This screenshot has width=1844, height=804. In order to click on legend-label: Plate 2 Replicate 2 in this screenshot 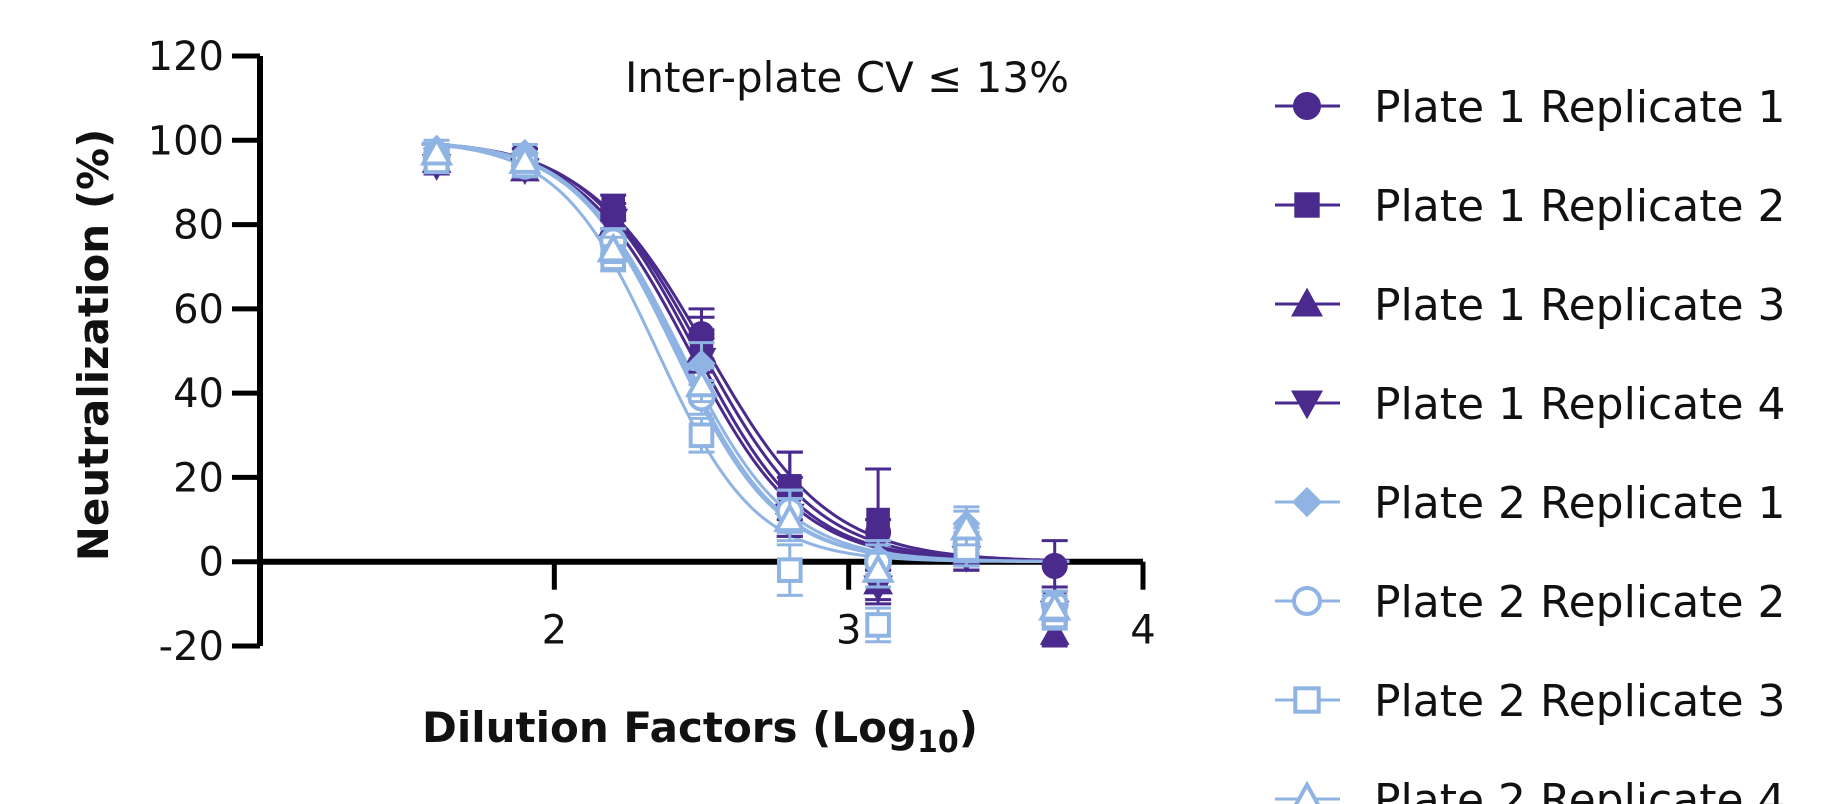, I will do `click(1580, 602)`.